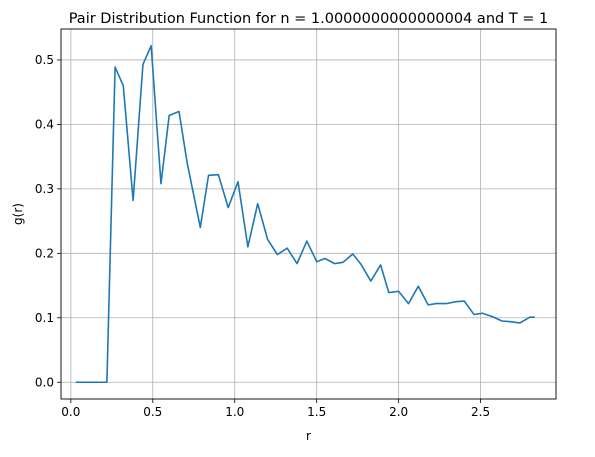 Image resolution: width=595 pixels, height=457 pixels. Describe the element at coordinates (44, 60) in the screenshot. I see `y-tick-label: 0.5` at that location.